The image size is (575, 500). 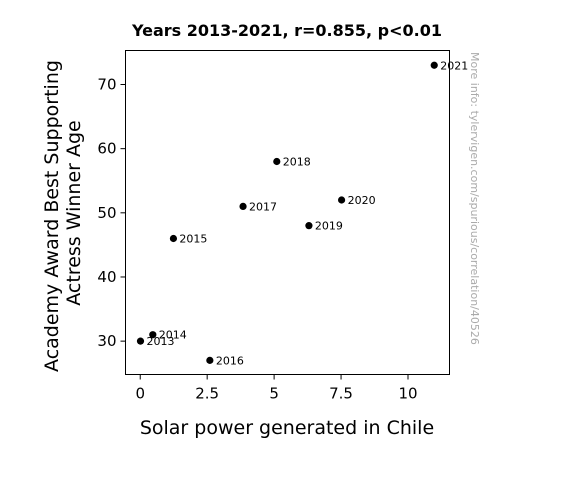 I want to click on x-tick-label: 10, so click(x=407, y=394).